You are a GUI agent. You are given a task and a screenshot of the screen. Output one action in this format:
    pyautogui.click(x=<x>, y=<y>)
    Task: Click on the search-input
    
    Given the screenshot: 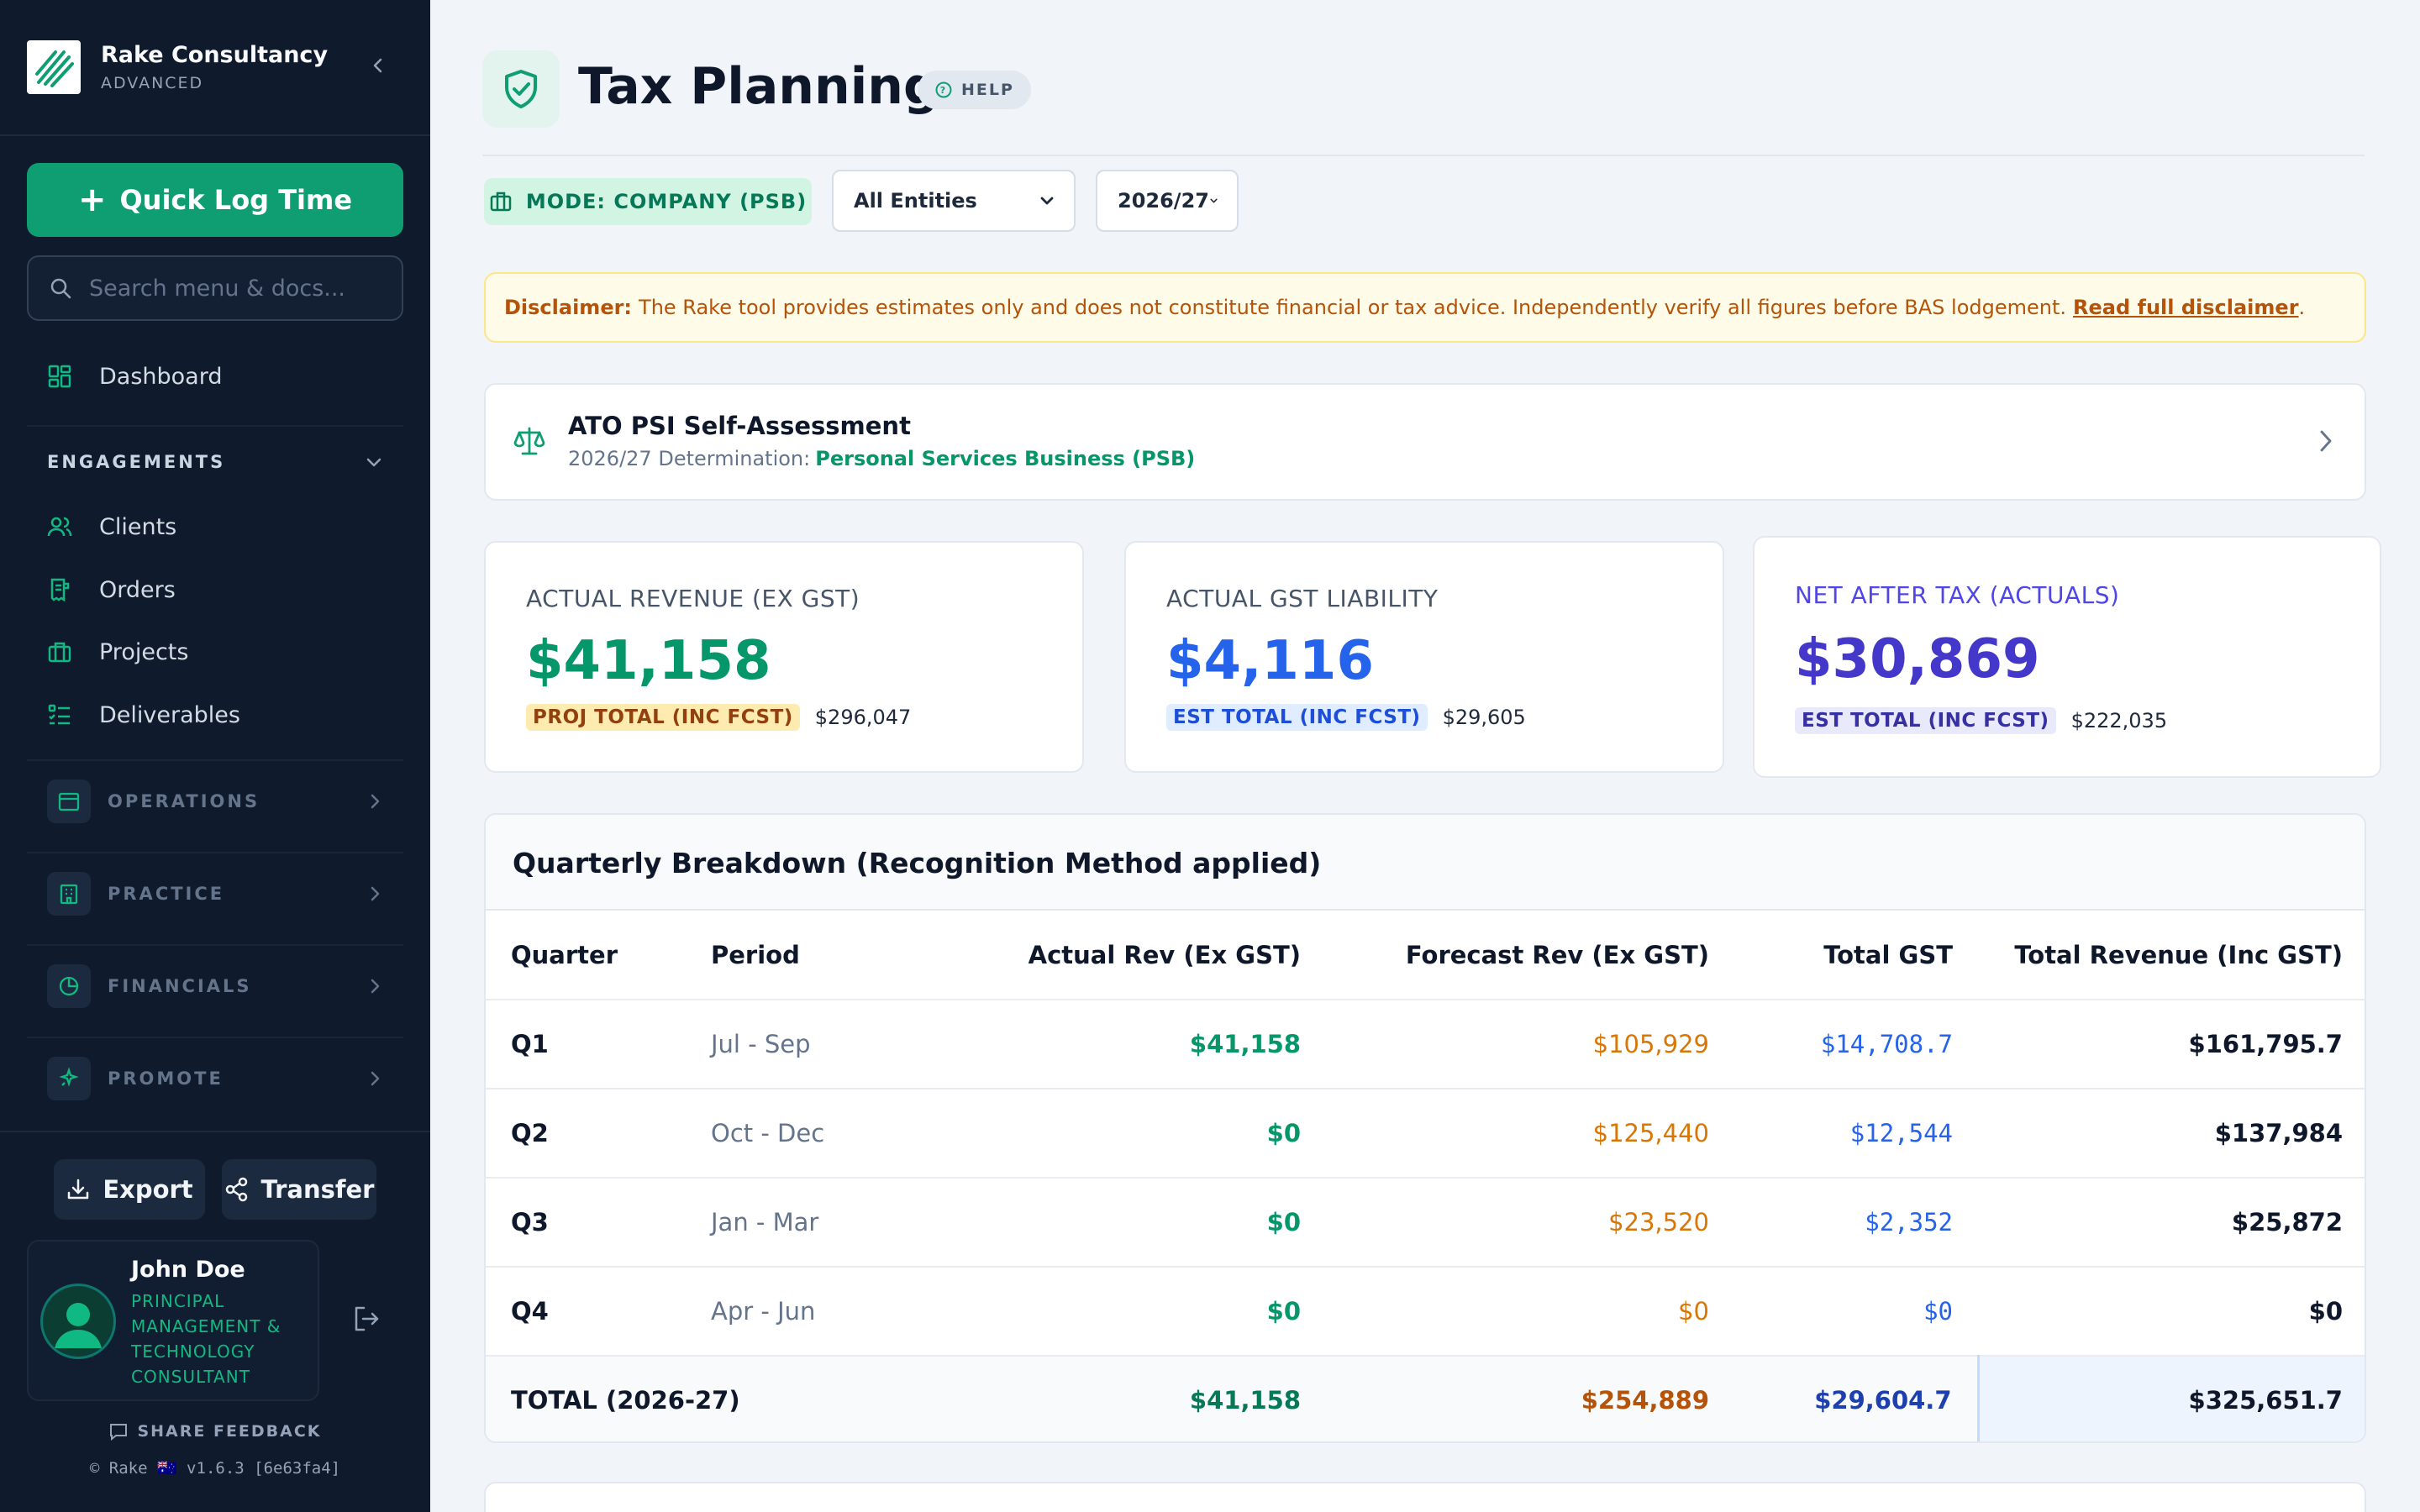 What is the action you would take?
    pyautogui.click(x=240, y=288)
    